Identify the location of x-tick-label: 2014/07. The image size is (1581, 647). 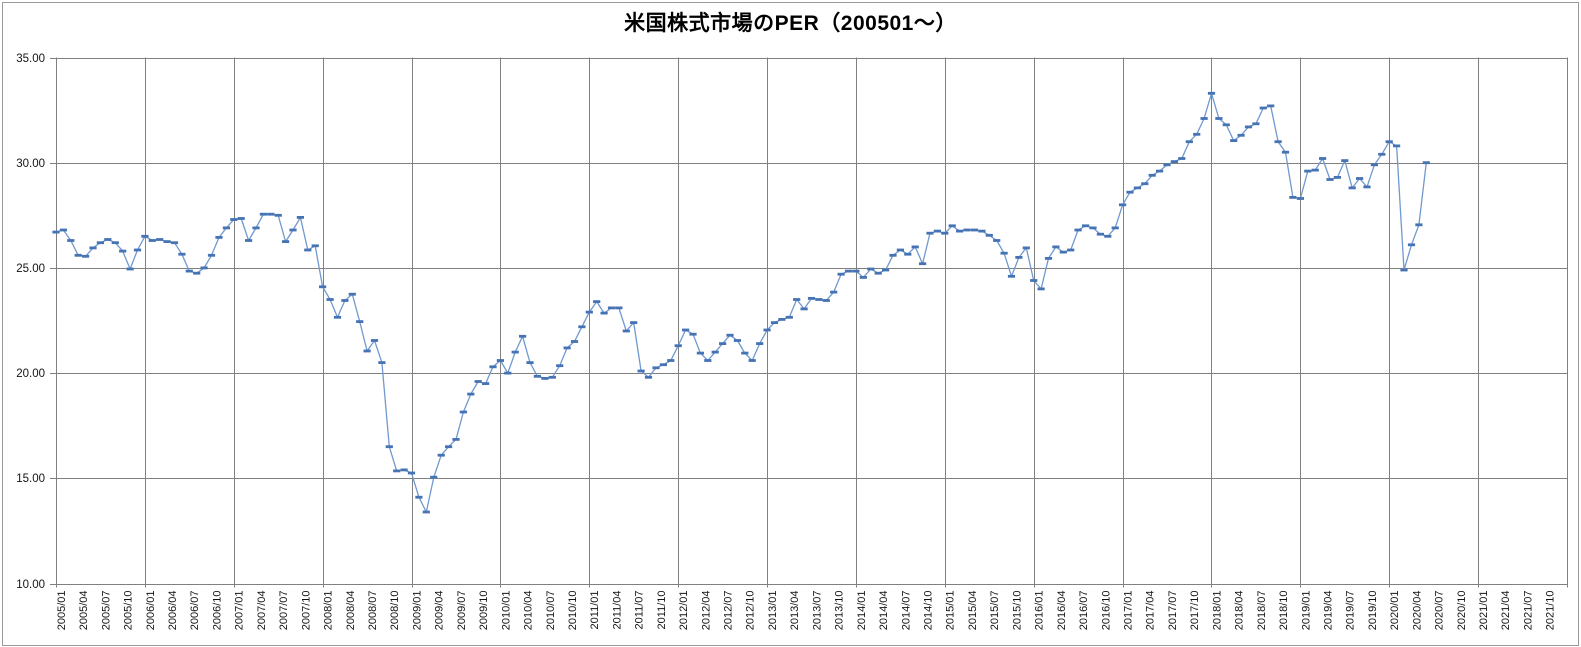
(906, 611).